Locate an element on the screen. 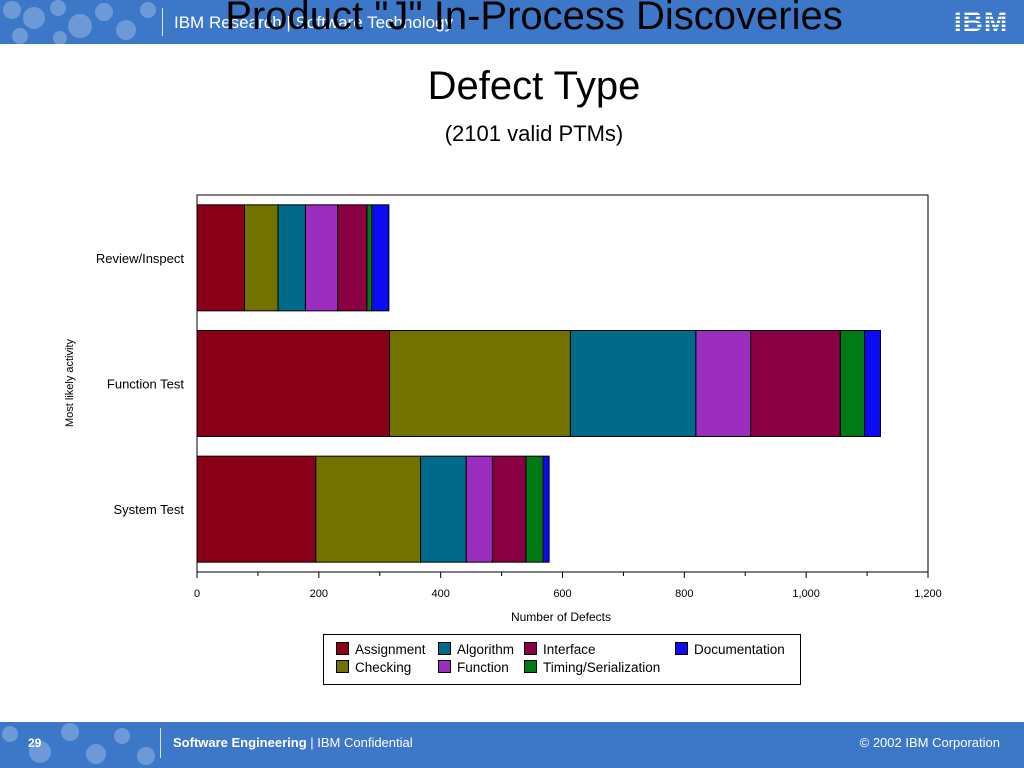 Image resolution: width=1024 pixels, height=768 pixels. legend-label: Interface is located at coordinates (569, 649).